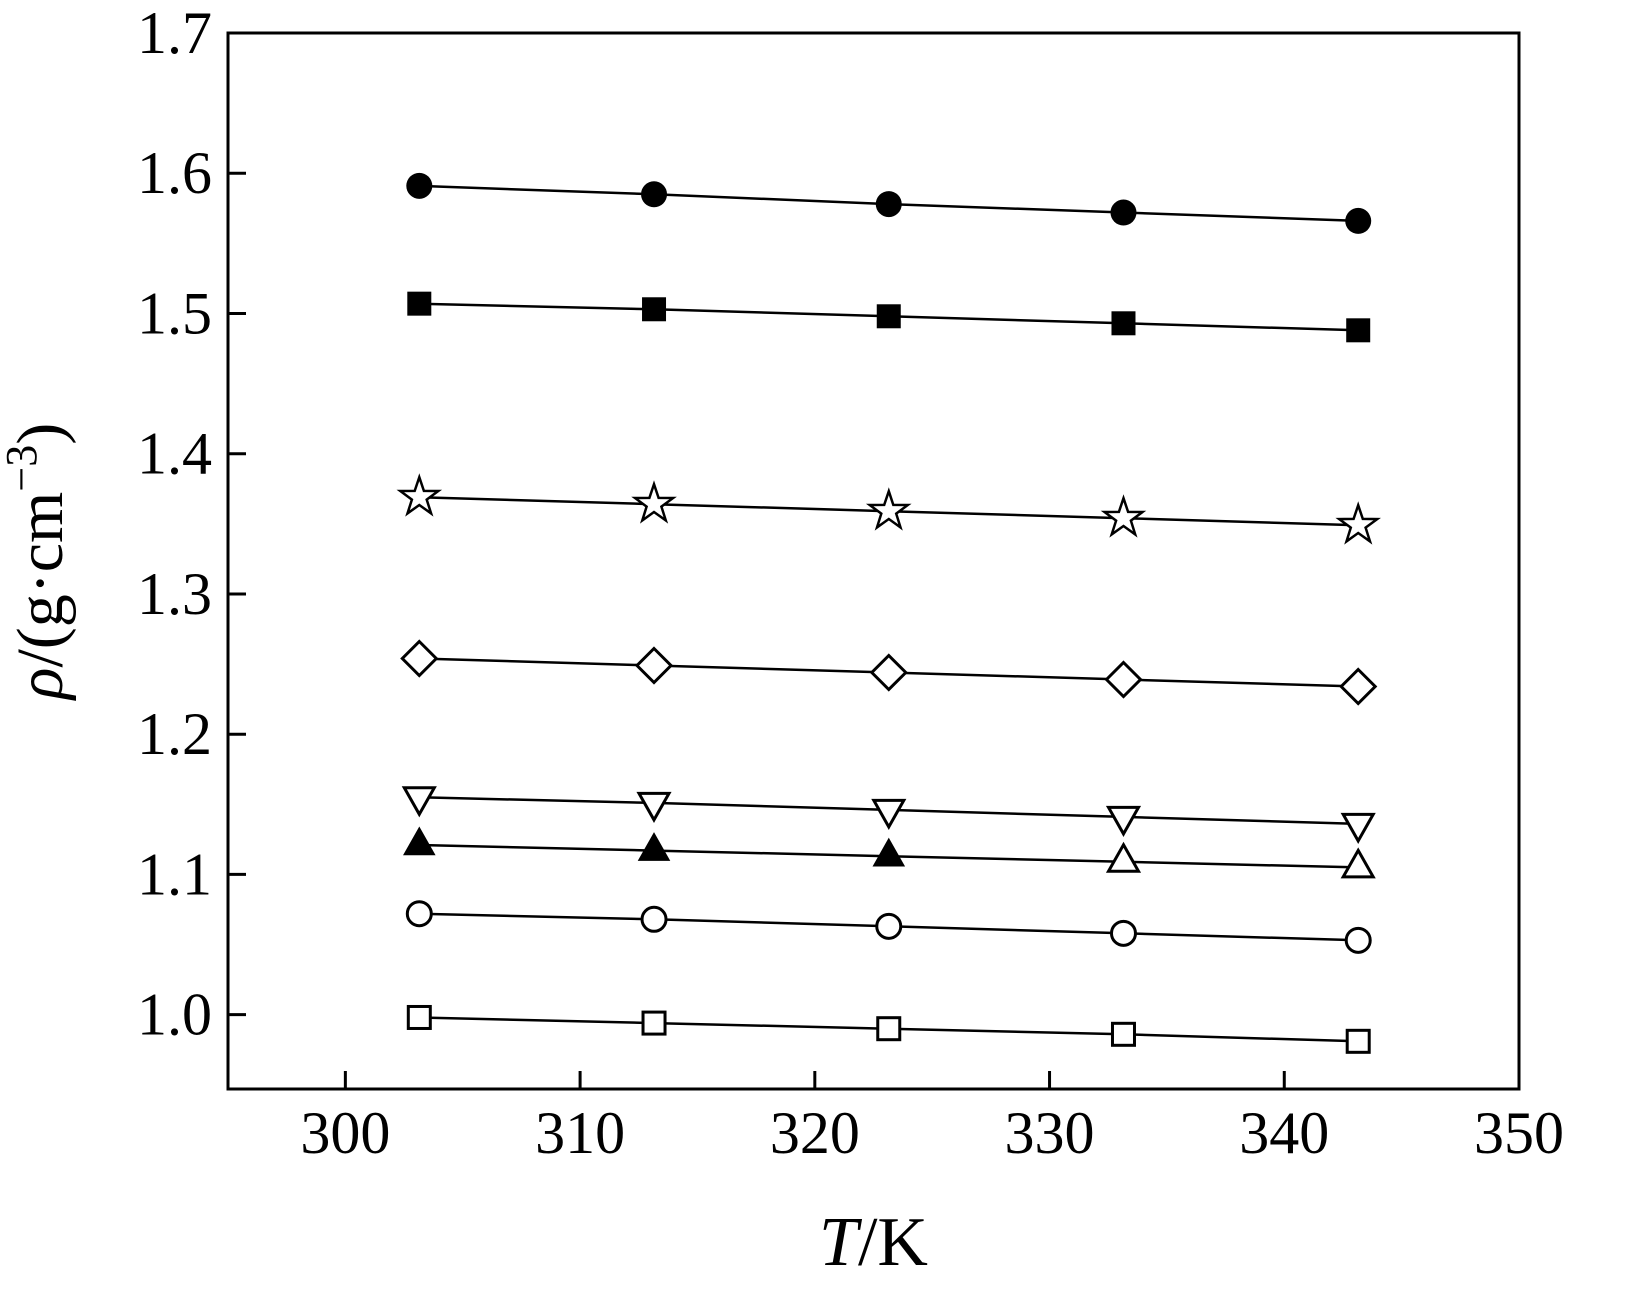  I want to click on series-open-square, so click(888, 1029).